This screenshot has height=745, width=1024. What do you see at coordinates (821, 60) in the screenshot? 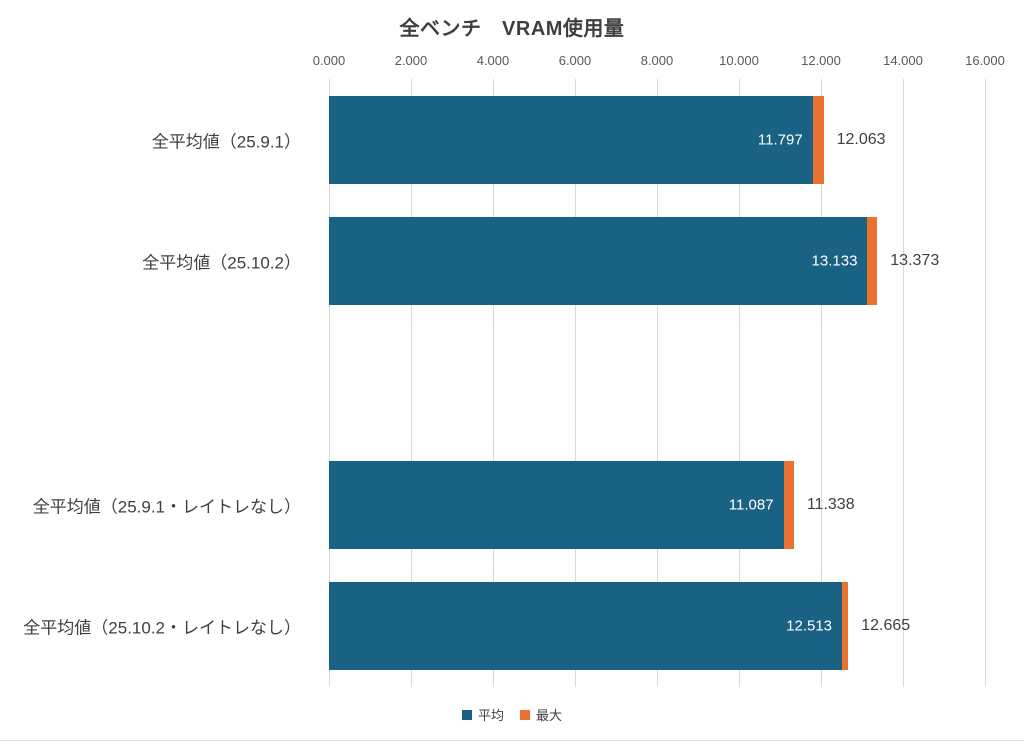
I see `x-axis-tick-label: 12.000` at bounding box center [821, 60].